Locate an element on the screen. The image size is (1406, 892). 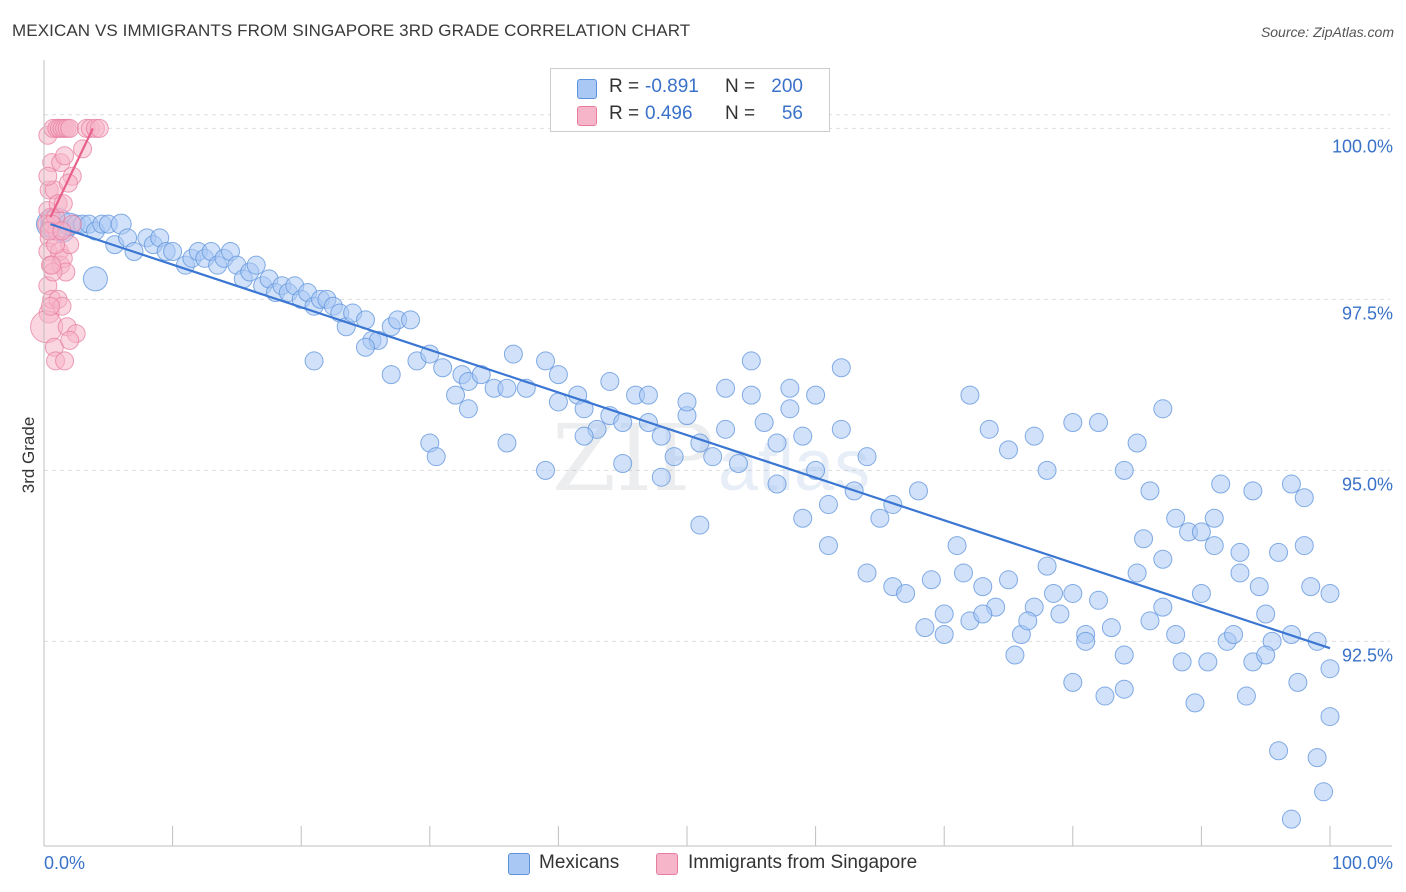
x-tick-label: 100.0% is located at coordinates (1362, 863).